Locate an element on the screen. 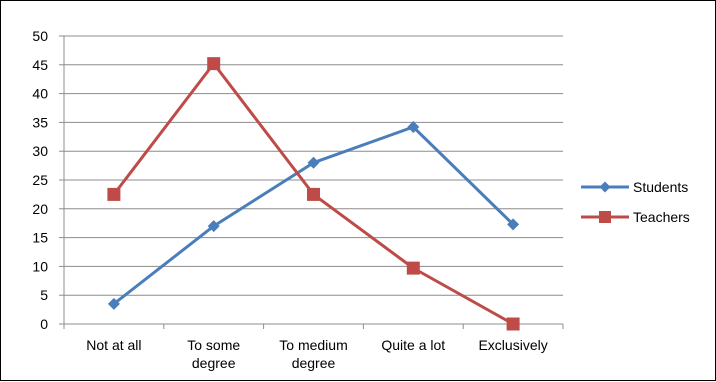 The image size is (716, 382). y-tick-label: 0 is located at coordinates (44, 324).